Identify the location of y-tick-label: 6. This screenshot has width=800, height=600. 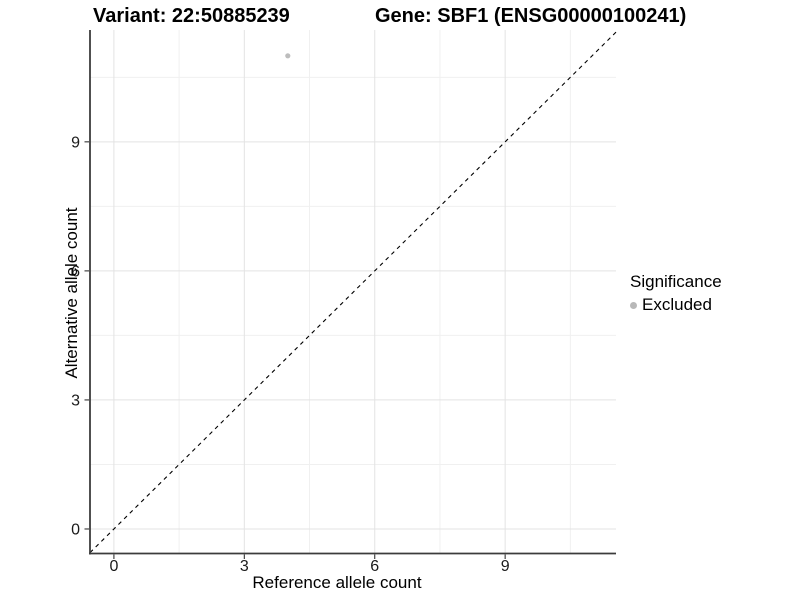
(75, 271).